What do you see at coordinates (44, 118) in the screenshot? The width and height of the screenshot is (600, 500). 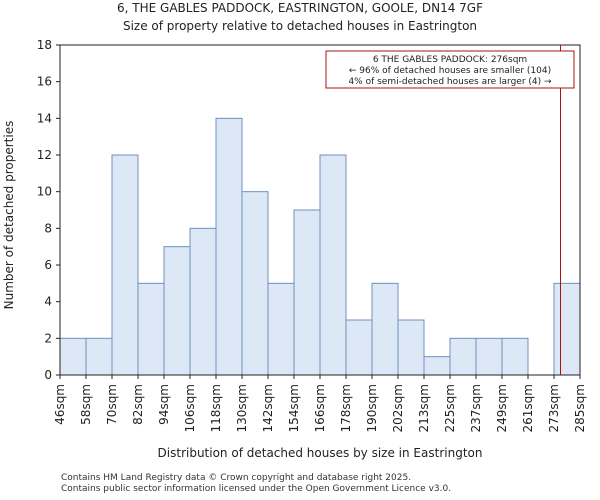 I see `y-tick-label: 14` at bounding box center [44, 118].